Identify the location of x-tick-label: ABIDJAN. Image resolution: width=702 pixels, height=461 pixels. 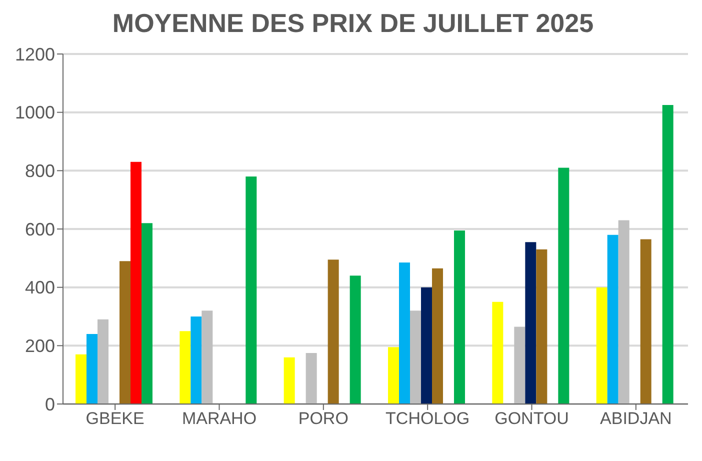
(636, 418).